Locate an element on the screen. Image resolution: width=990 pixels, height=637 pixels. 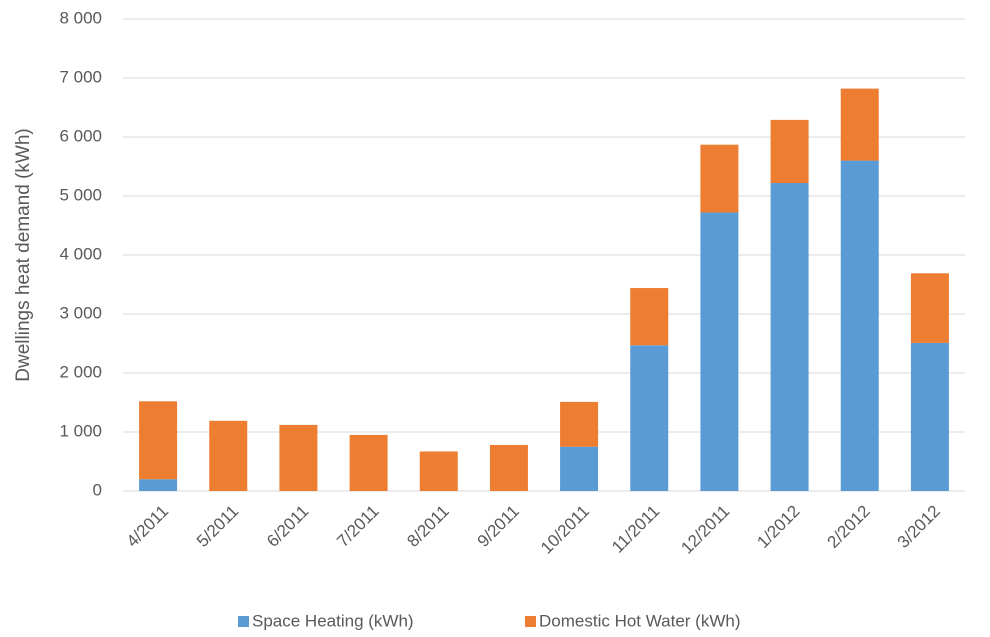
x-tick-label: 7/2011 is located at coordinates (357, 526).